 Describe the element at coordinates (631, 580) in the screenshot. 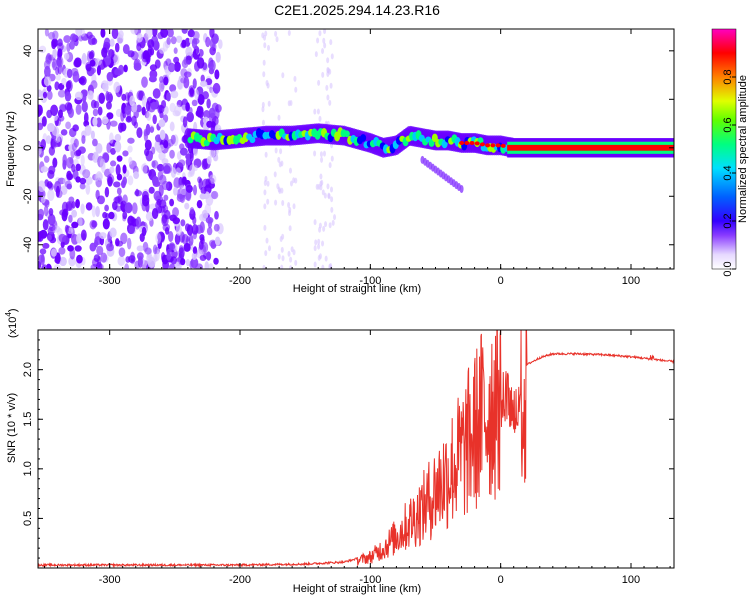

I see `x-tick-label: 100` at that location.